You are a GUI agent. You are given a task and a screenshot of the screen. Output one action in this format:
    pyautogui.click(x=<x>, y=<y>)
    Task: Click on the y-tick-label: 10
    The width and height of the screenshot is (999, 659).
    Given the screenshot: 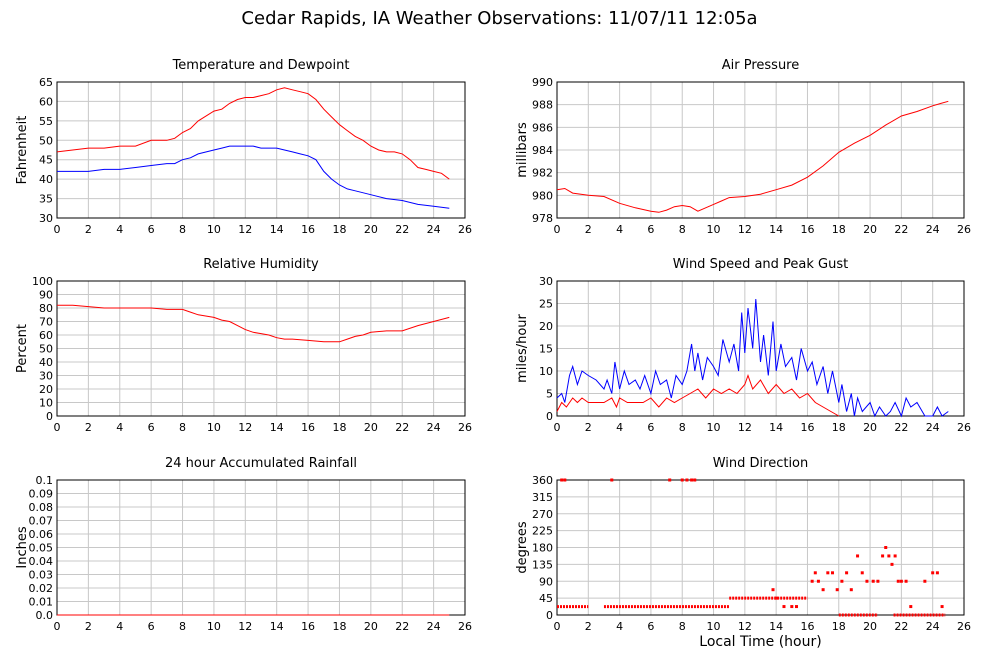 What is the action you would take?
    pyautogui.click(x=46, y=403)
    